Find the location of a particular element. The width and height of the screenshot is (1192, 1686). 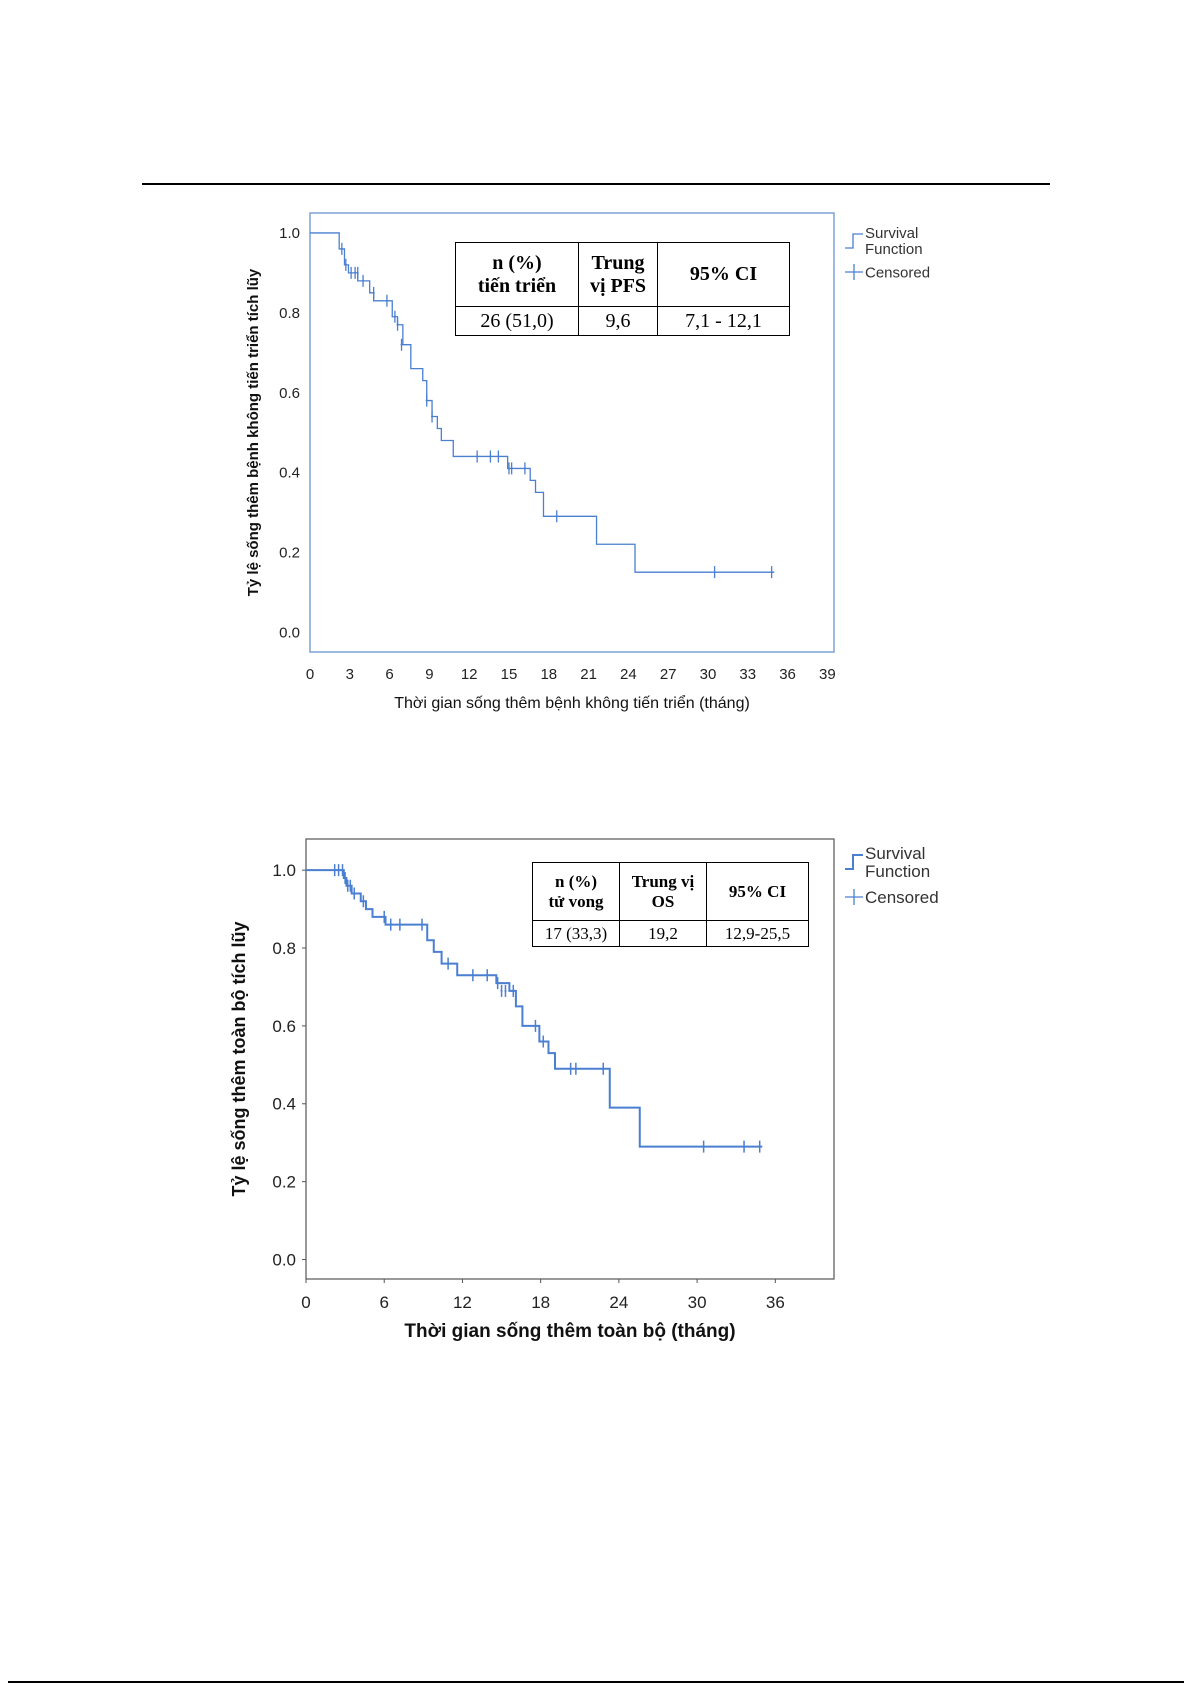

pfs-y-tick-label: 0.4 is located at coordinates (289, 473).